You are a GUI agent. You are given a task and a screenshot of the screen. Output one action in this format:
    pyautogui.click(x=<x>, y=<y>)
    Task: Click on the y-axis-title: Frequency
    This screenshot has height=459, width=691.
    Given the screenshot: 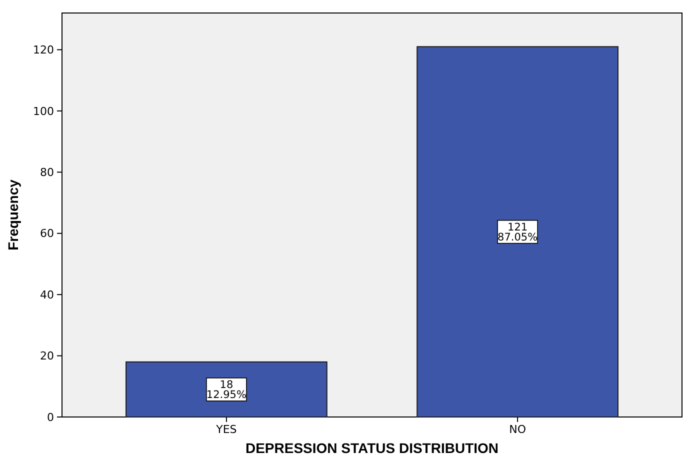 What is the action you would take?
    pyautogui.click(x=13, y=214)
    